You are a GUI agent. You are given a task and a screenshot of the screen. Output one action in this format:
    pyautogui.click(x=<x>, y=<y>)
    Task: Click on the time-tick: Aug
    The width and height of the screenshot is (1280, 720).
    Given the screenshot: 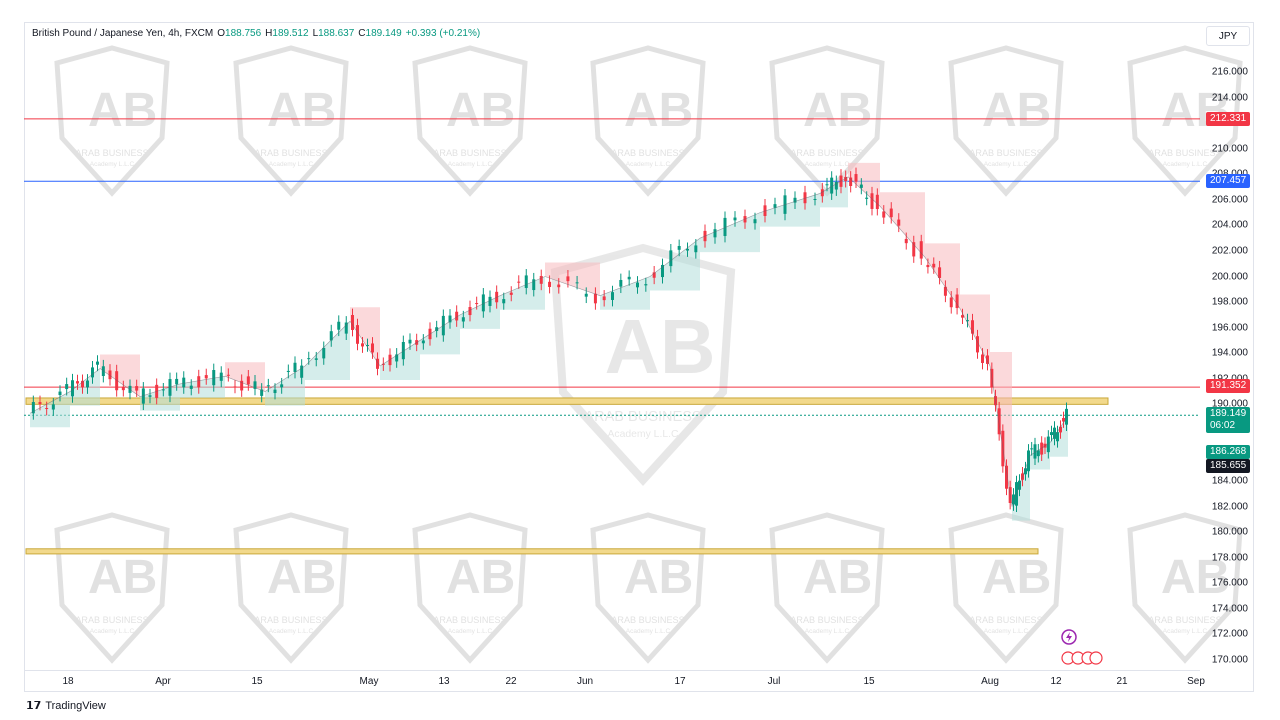 What is the action you would take?
    pyautogui.click(x=990, y=681)
    